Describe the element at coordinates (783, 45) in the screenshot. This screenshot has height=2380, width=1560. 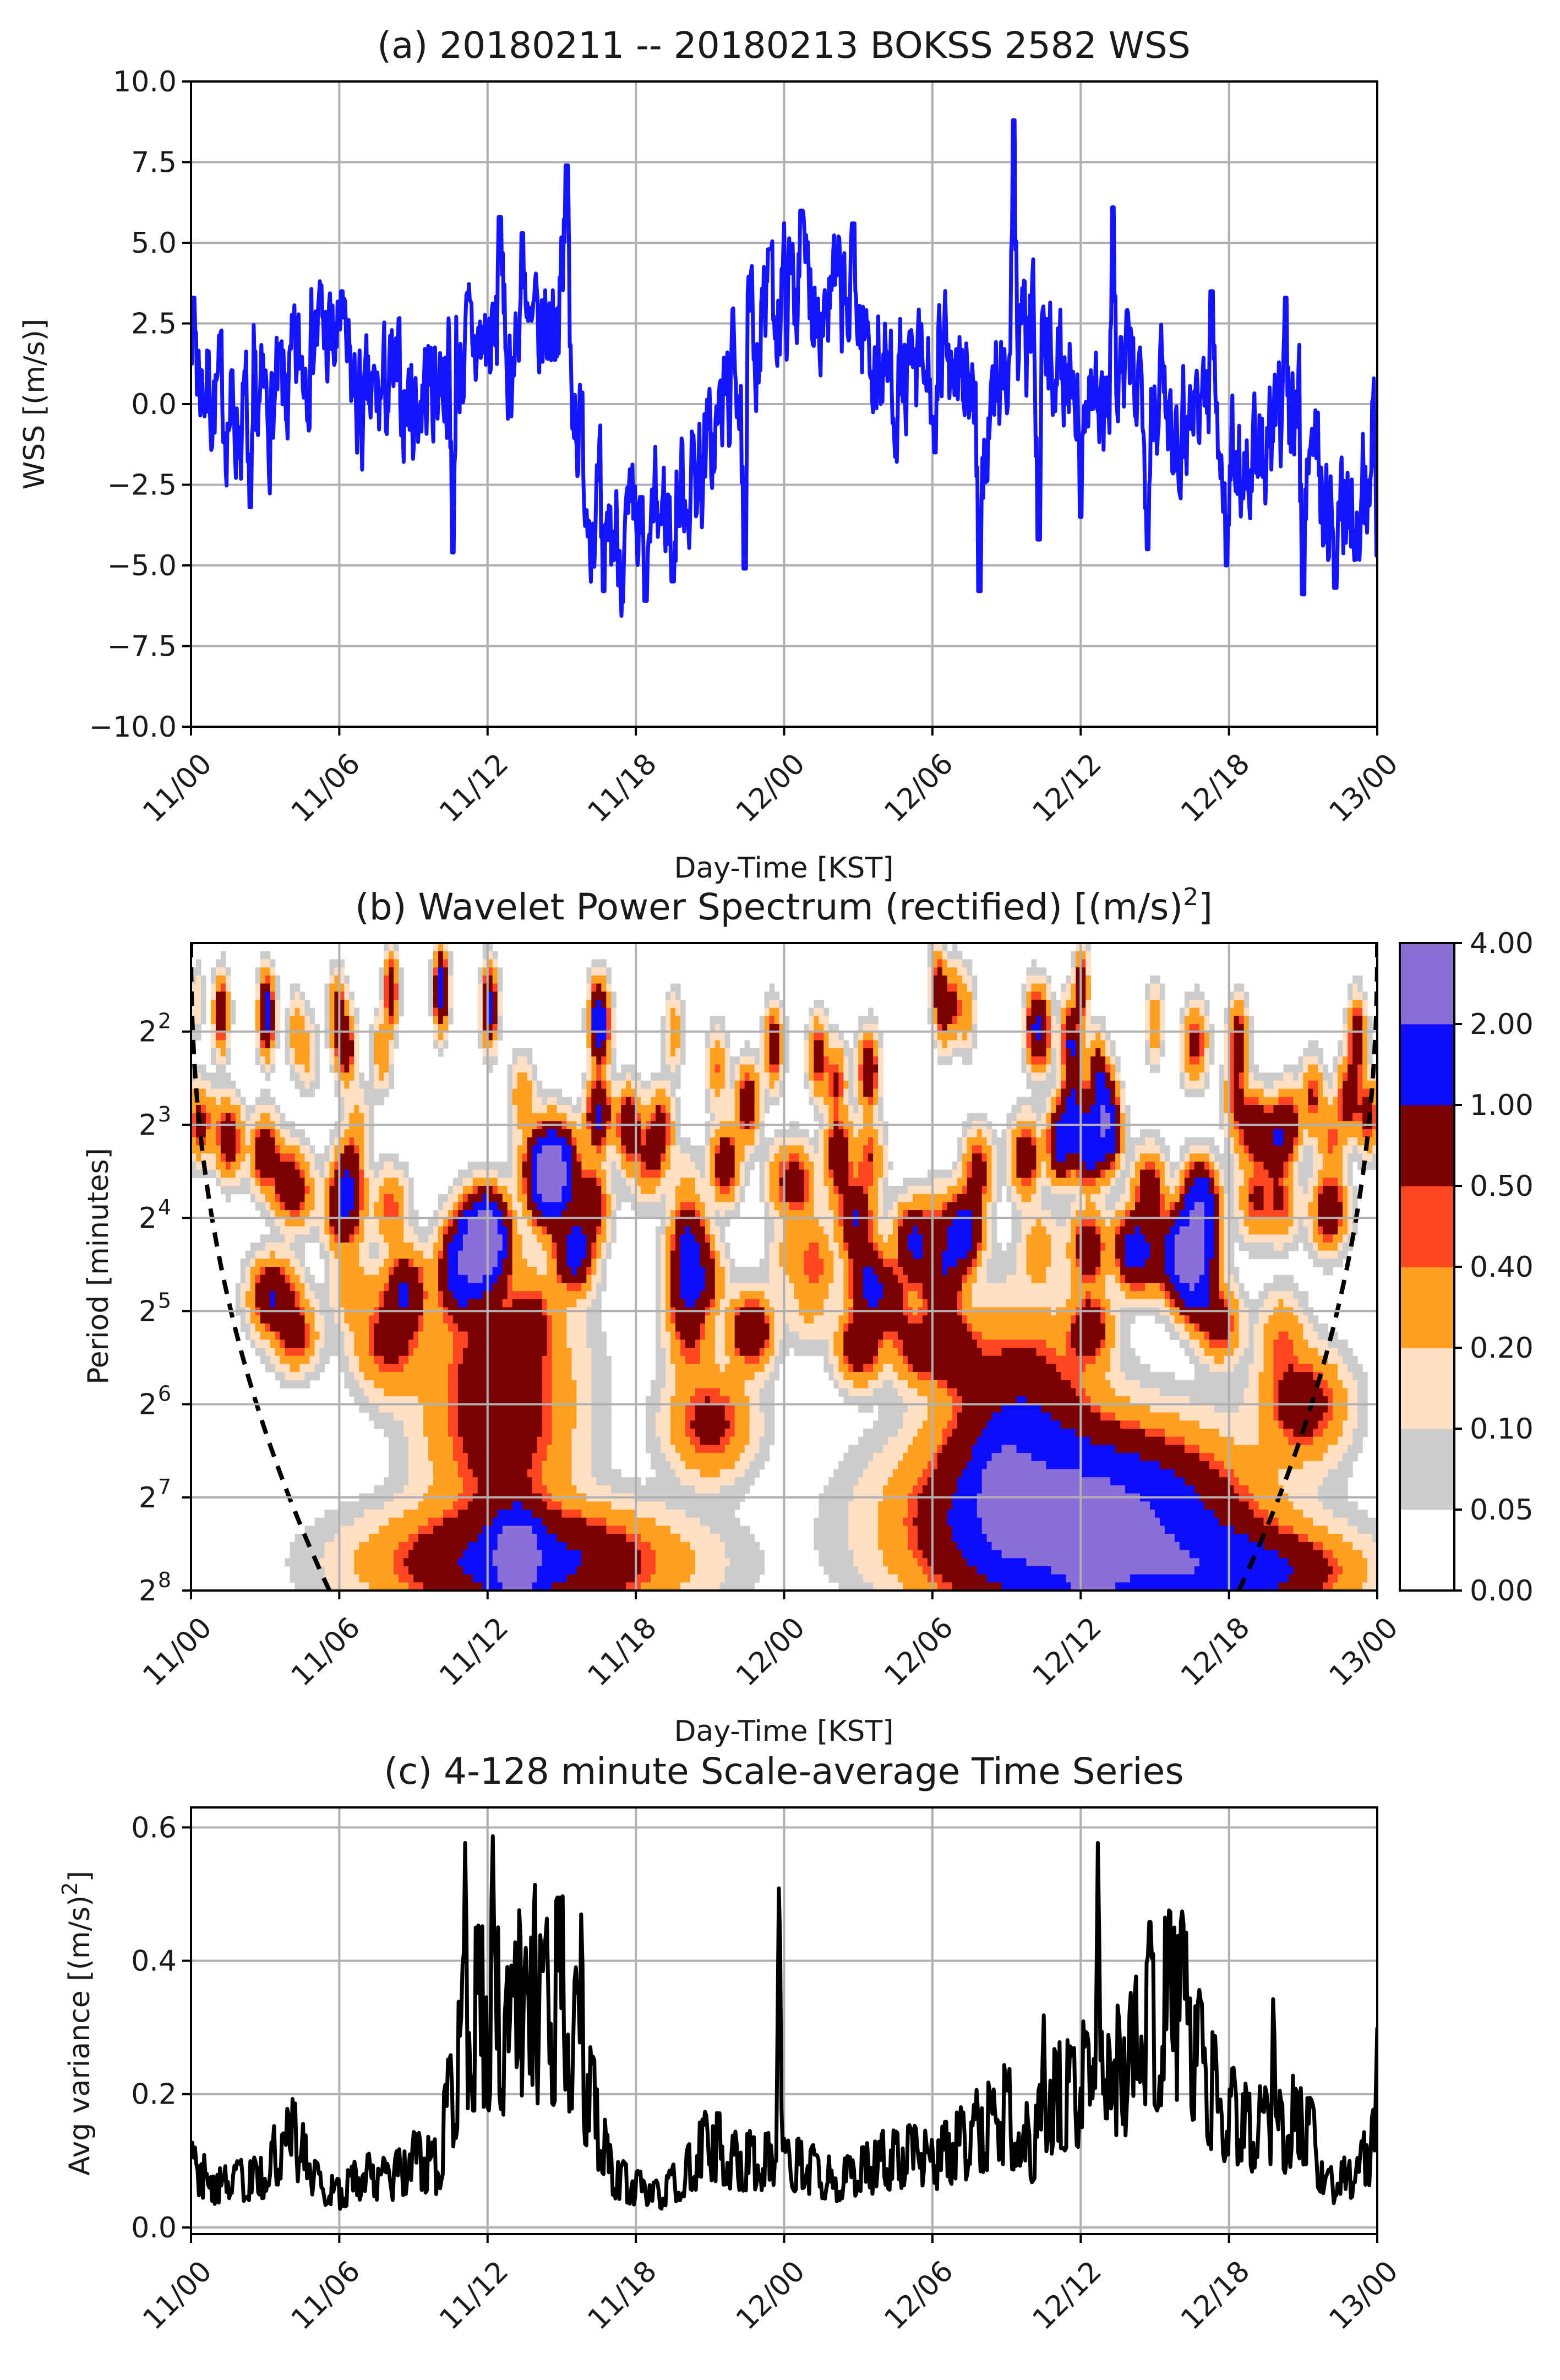
I see `panel-a-title: (a) 20180211 -- 20180213 BOKSS 2582 WSS` at that location.